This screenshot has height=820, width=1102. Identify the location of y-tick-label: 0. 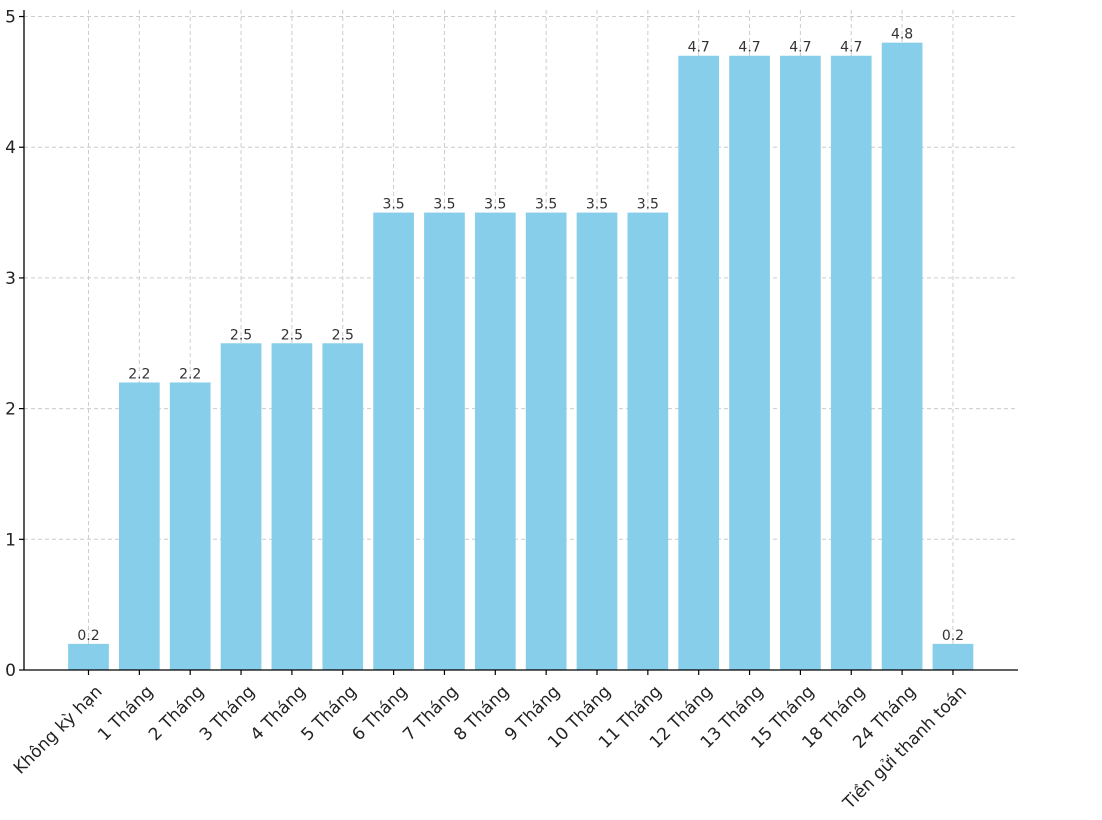
(10, 671).